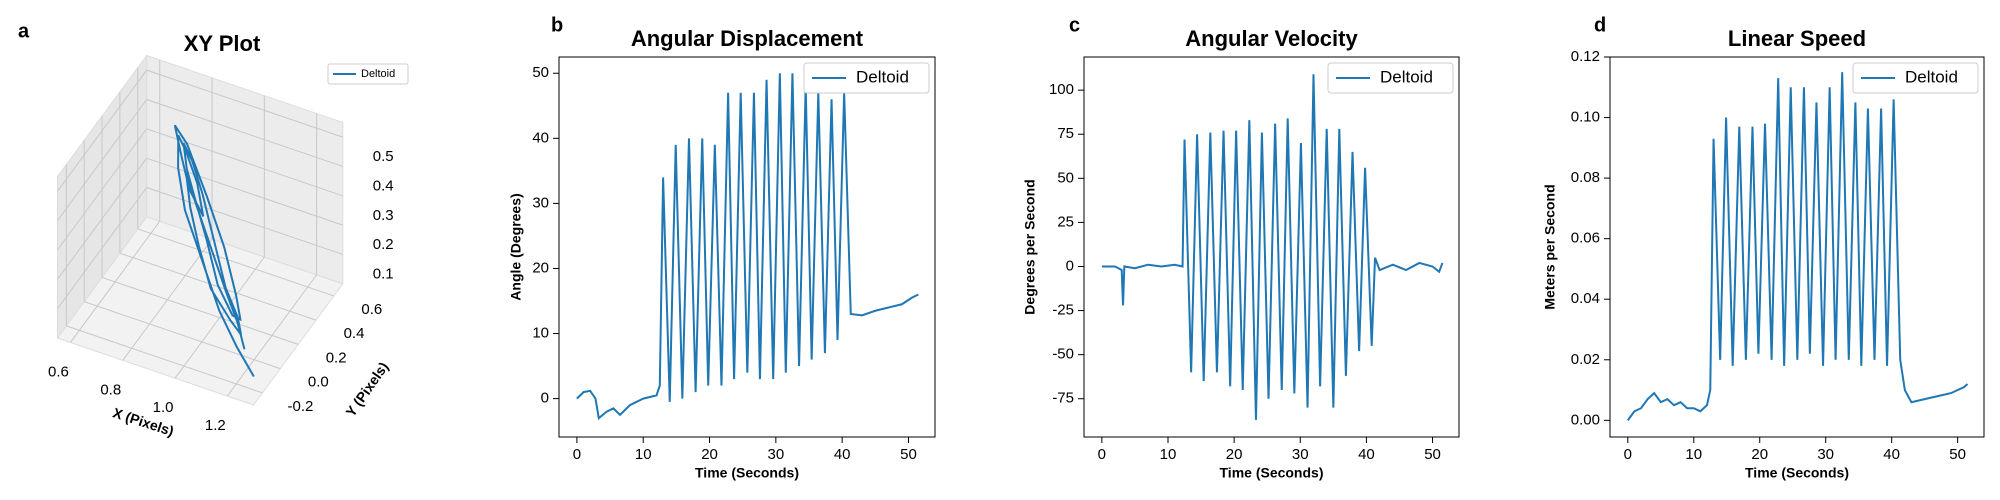  What do you see at coordinates (163, 407) in the screenshot?
I see `x-tick-label: 1.0` at bounding box center [163, 407].